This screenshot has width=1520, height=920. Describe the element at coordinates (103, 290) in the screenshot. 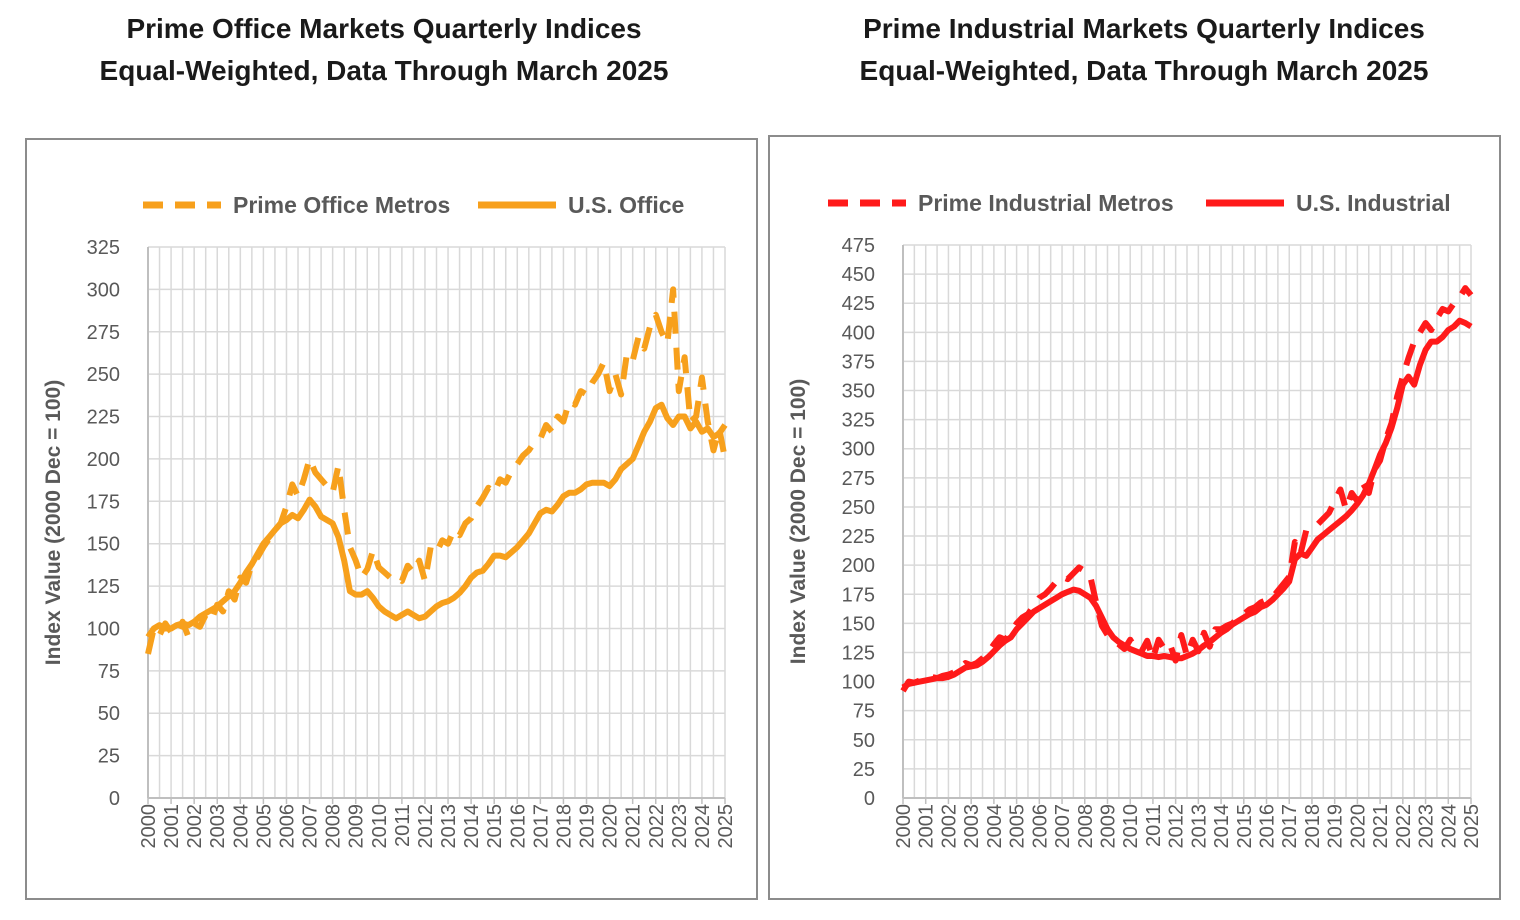

I see `office-y-tick-label: 300` at that location.